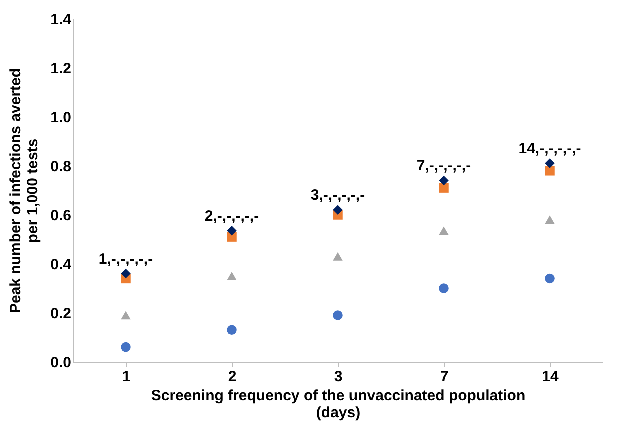 Image resolution: width=624 pixels, height=435 pixels. Describe the element at coordinates (551, 377) in the screenshot. I see `x-tick-label: 14` at that location.